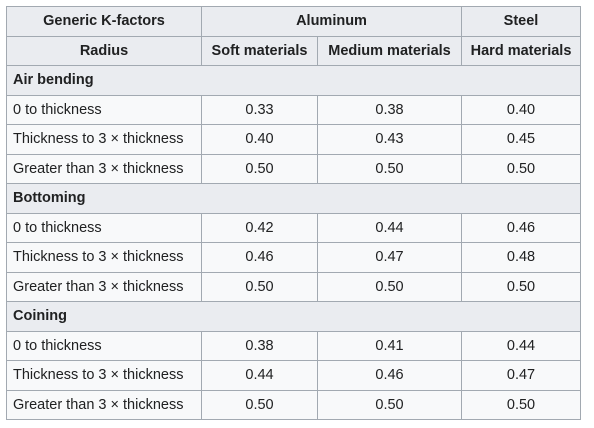 This screenshot has width=594, height=428. Describe the element at coordinates (389, 375) in the screenshot. I see `medium-value-cell: 0.46` at that location.